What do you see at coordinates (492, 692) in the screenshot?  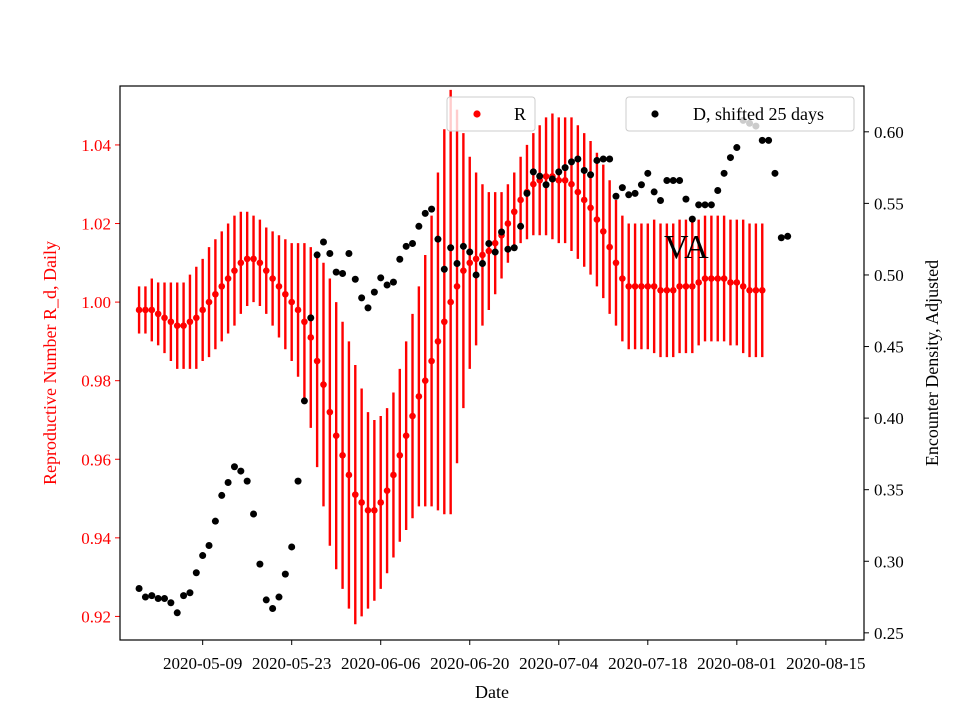 I see `x-axis-label: Date` at bounding box center [492, 692].